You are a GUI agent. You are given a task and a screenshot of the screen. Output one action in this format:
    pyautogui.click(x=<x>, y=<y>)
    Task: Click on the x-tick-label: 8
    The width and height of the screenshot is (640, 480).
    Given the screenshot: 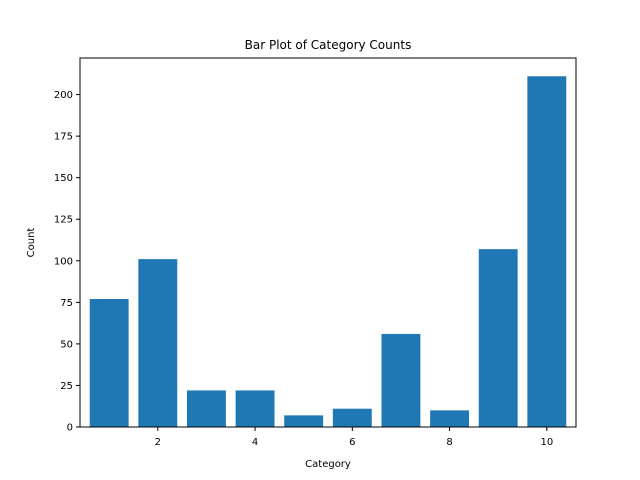 What is the action you would take?
    pyautogui.click(x=449, y=442)
    